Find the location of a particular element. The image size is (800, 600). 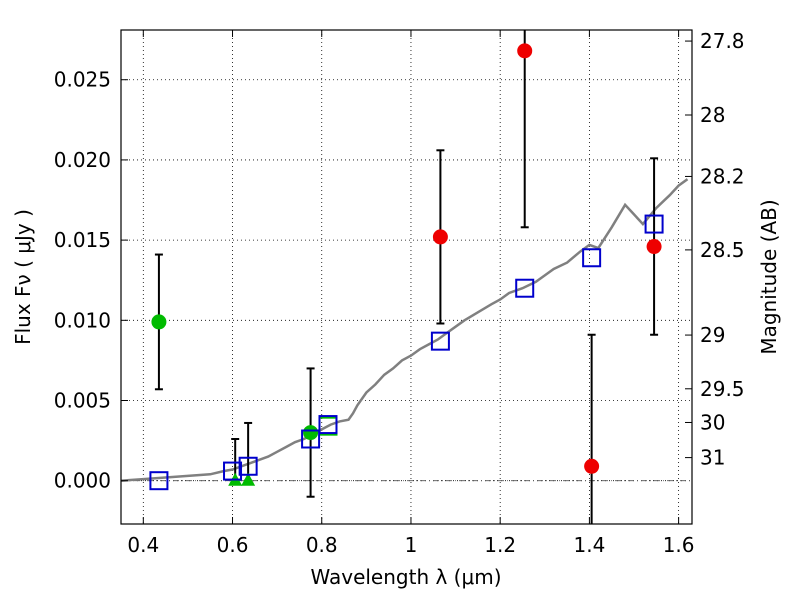

x-tick-label: 1.2 is located at coordinates (500, 545).